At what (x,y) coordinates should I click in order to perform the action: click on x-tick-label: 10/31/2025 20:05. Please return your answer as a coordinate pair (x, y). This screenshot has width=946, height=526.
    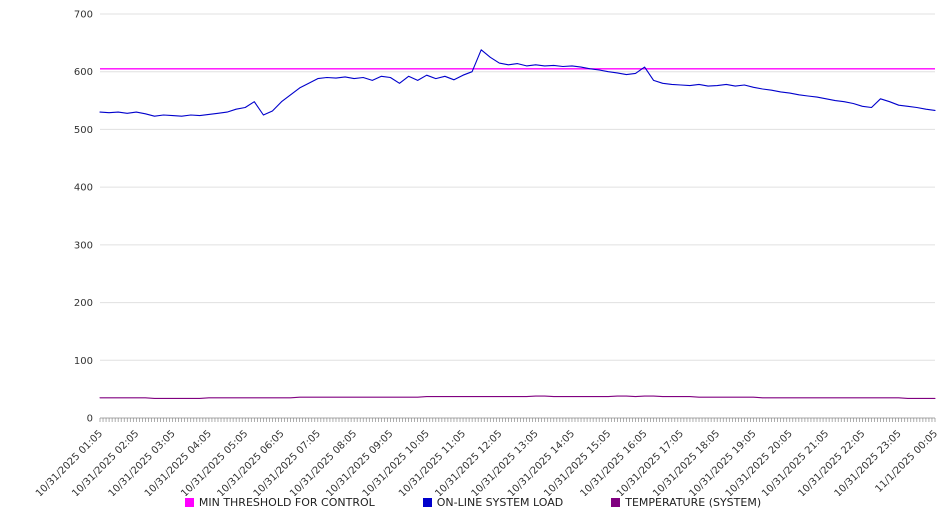
    Looking at the image, I should click on (759, 462).